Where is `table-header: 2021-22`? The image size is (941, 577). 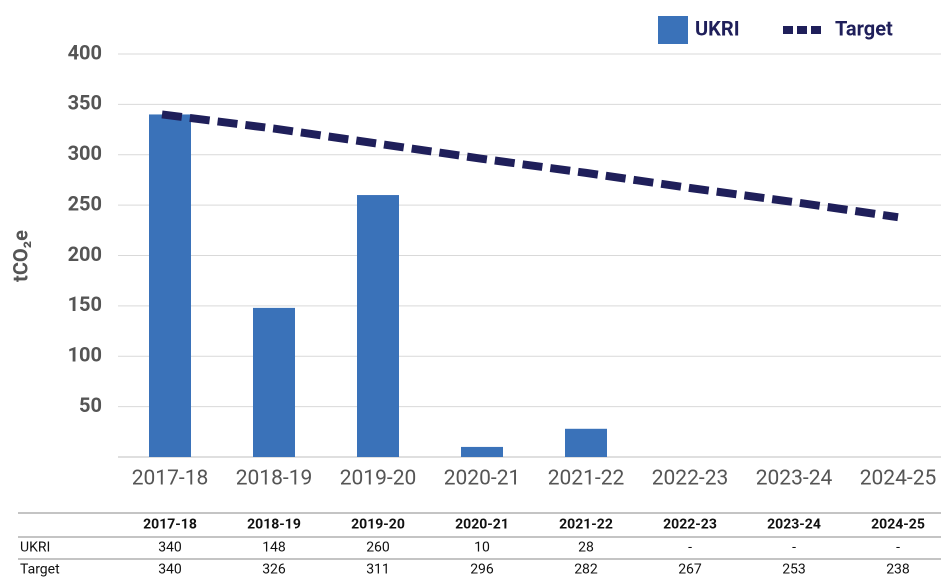
table-header: 2021-22 is located at coordinates (586, 525).